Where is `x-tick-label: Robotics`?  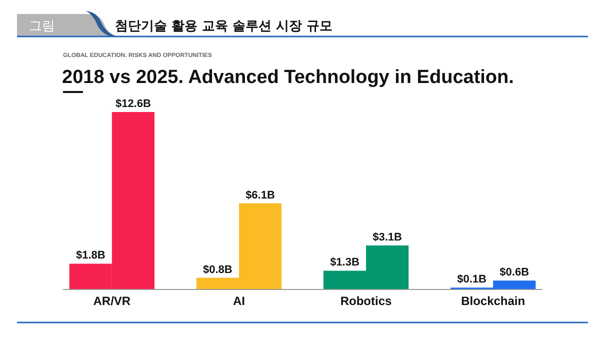
x-tick-label: Robotics is located at coordinates (366, 301).